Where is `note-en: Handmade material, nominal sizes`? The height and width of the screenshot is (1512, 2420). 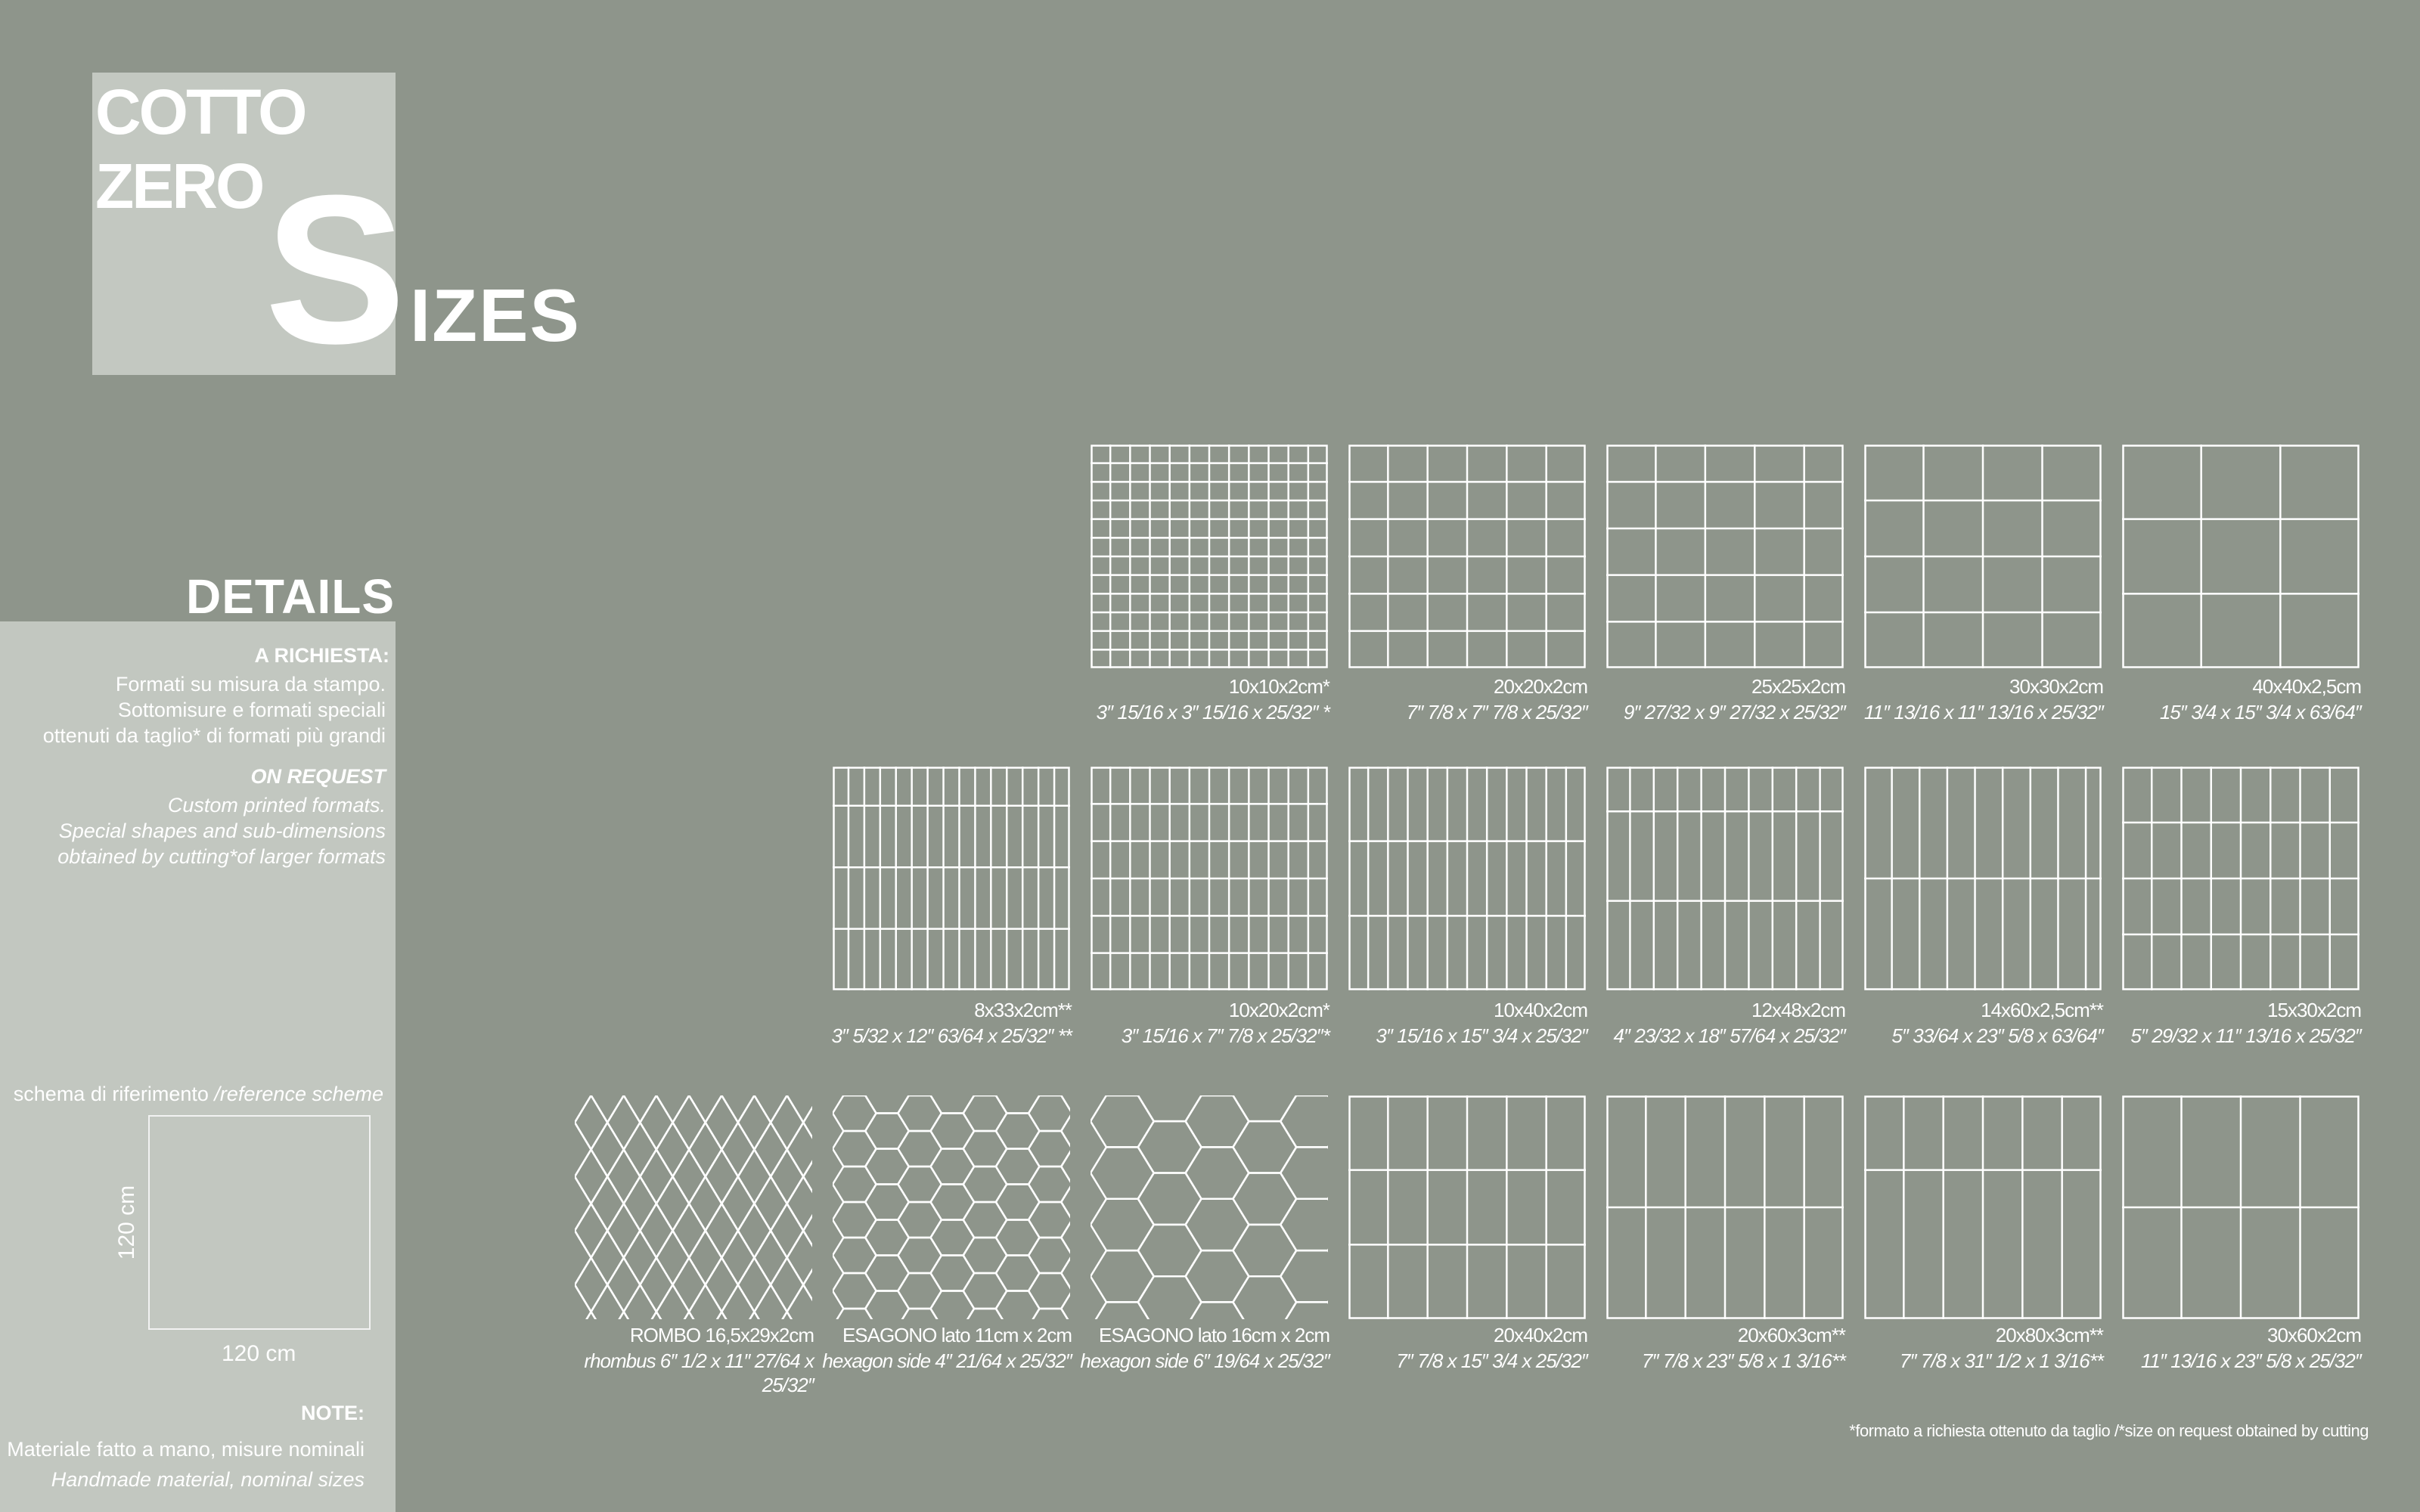 note-en: Handmade material, nominal sizes is located at coordinates (208, 1479).